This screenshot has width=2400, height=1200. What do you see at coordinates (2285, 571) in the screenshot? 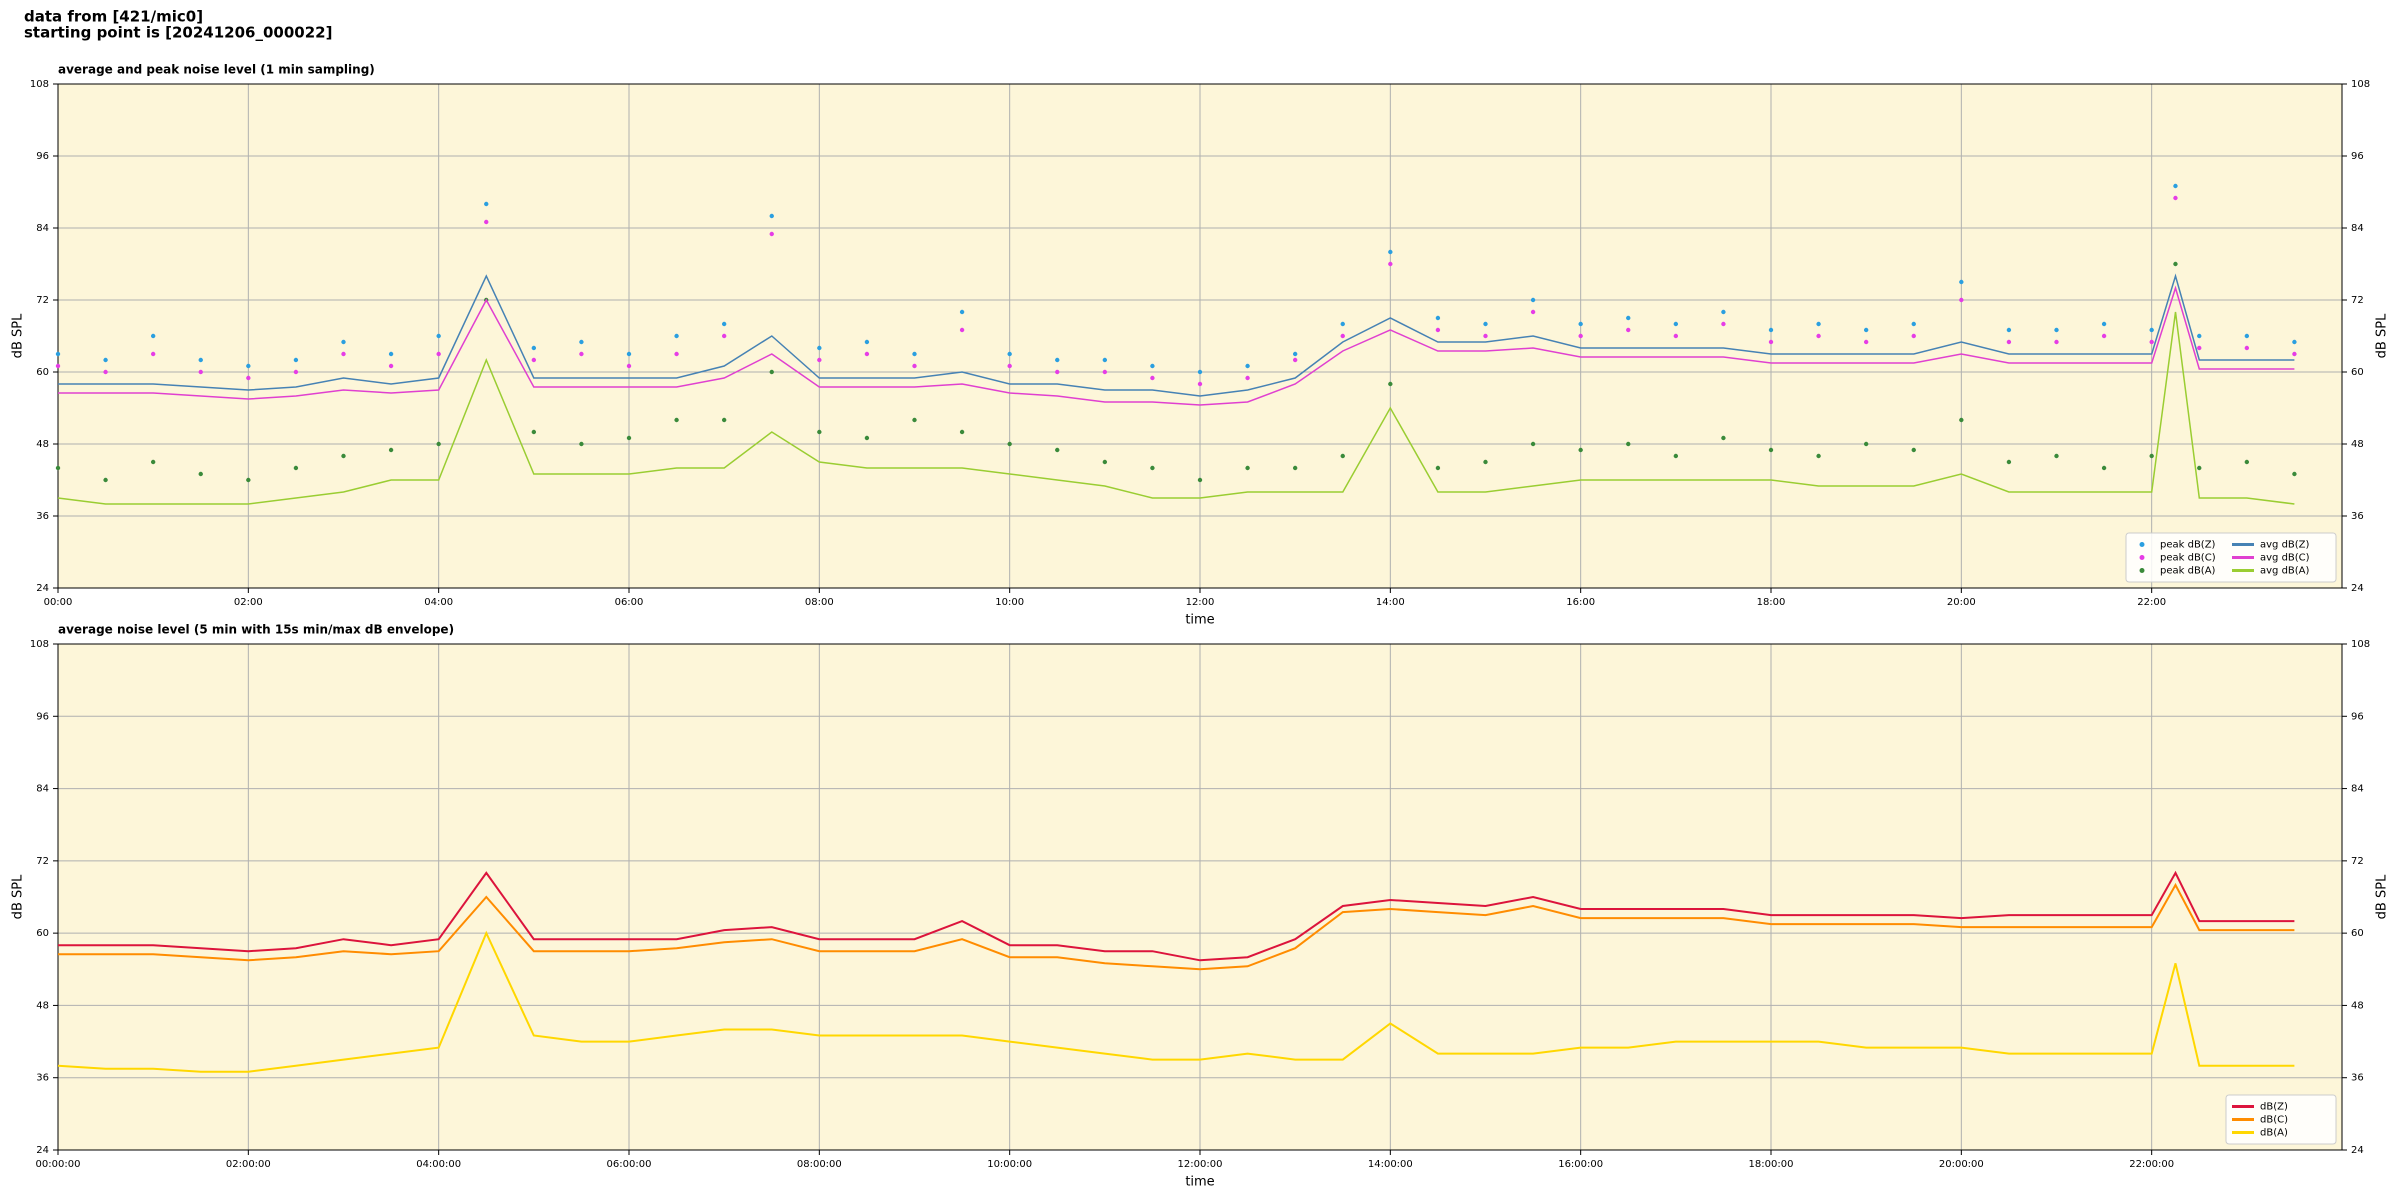
I see `legend-label: avg dB(A)` at bounding box center [2285, 571].